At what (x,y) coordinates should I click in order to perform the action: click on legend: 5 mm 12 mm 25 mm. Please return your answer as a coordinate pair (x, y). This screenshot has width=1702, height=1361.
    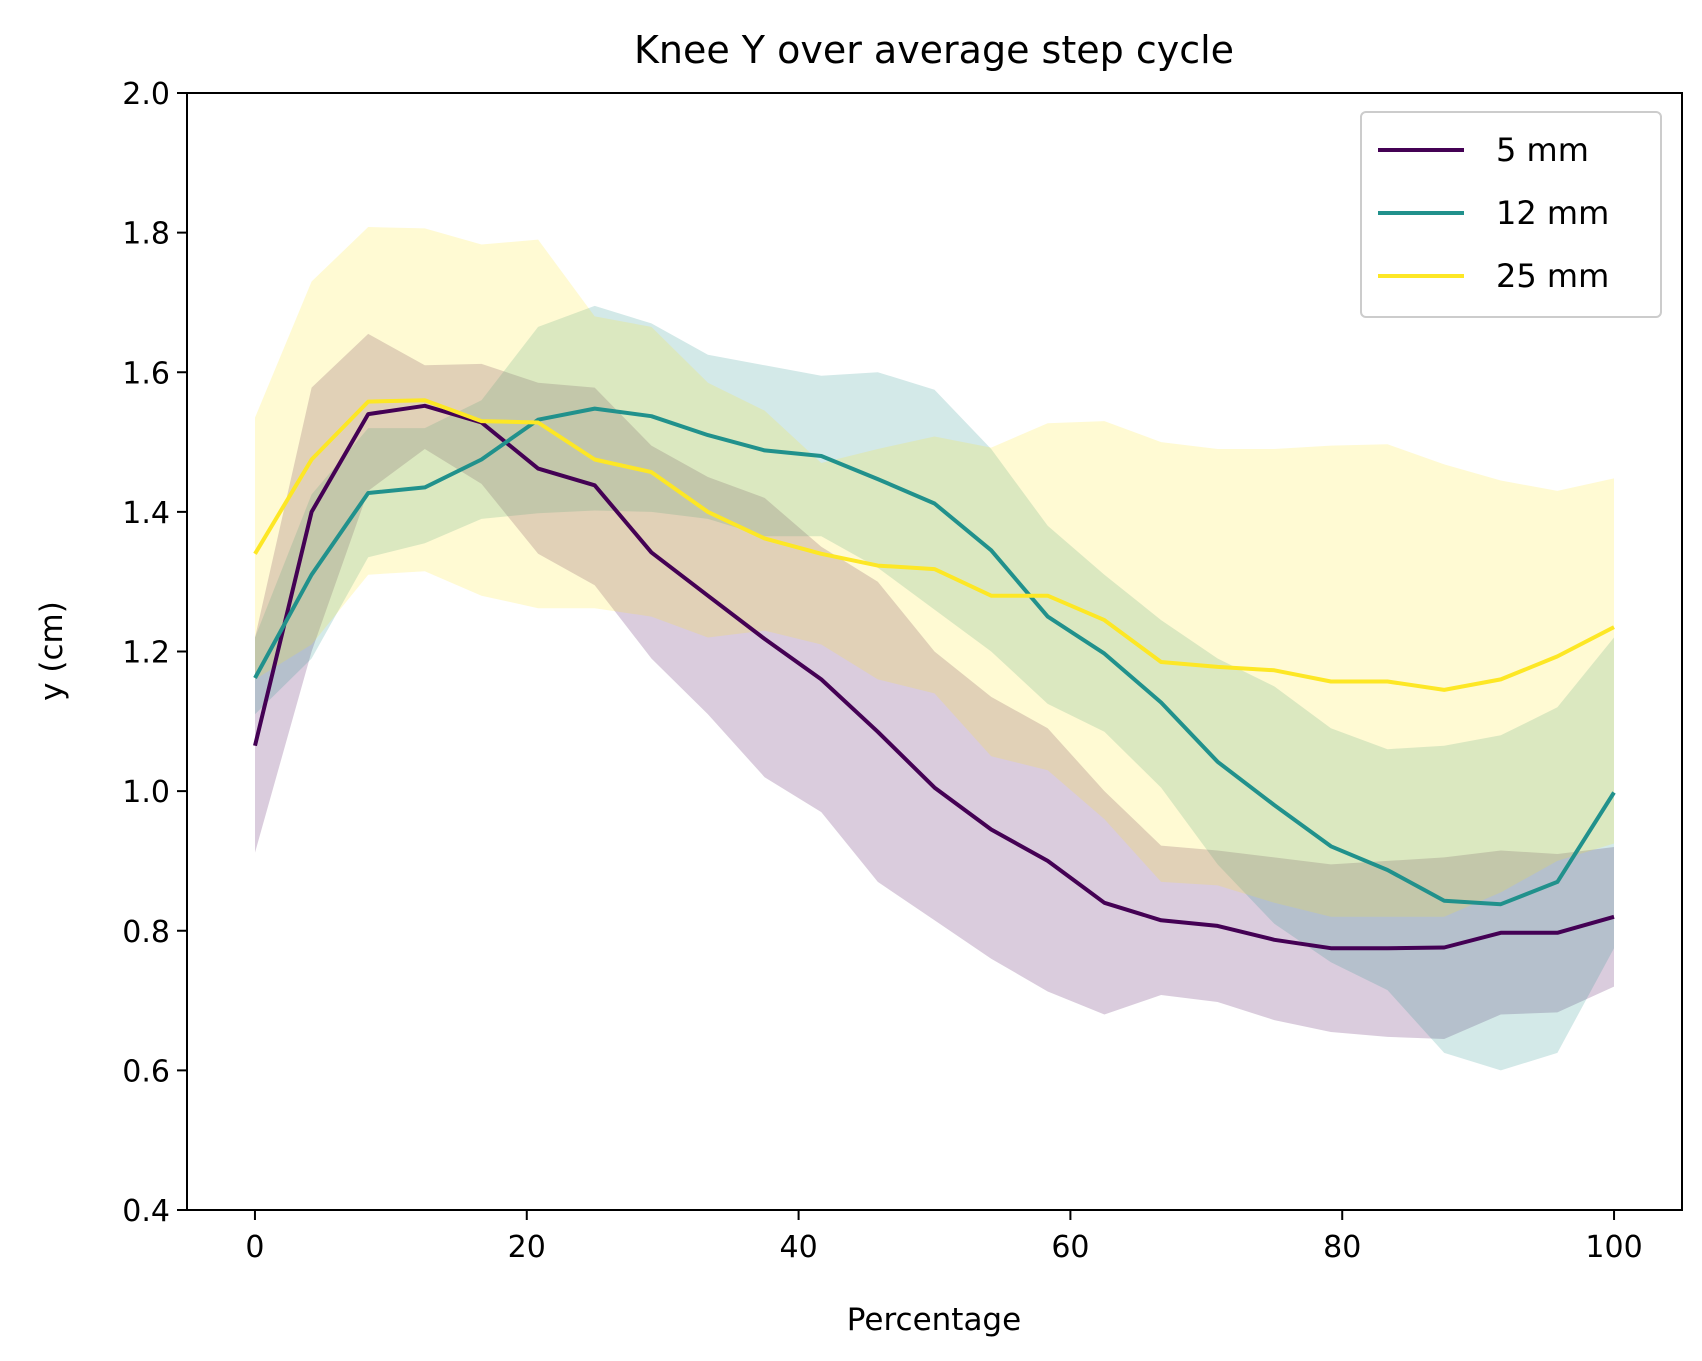
    Looking at the image, I should click on (1511, 214).